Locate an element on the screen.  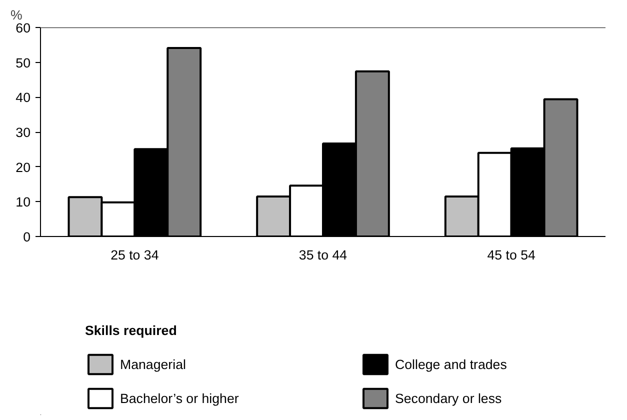
y-tick-label: 0 is located at coordinates (27, 237).